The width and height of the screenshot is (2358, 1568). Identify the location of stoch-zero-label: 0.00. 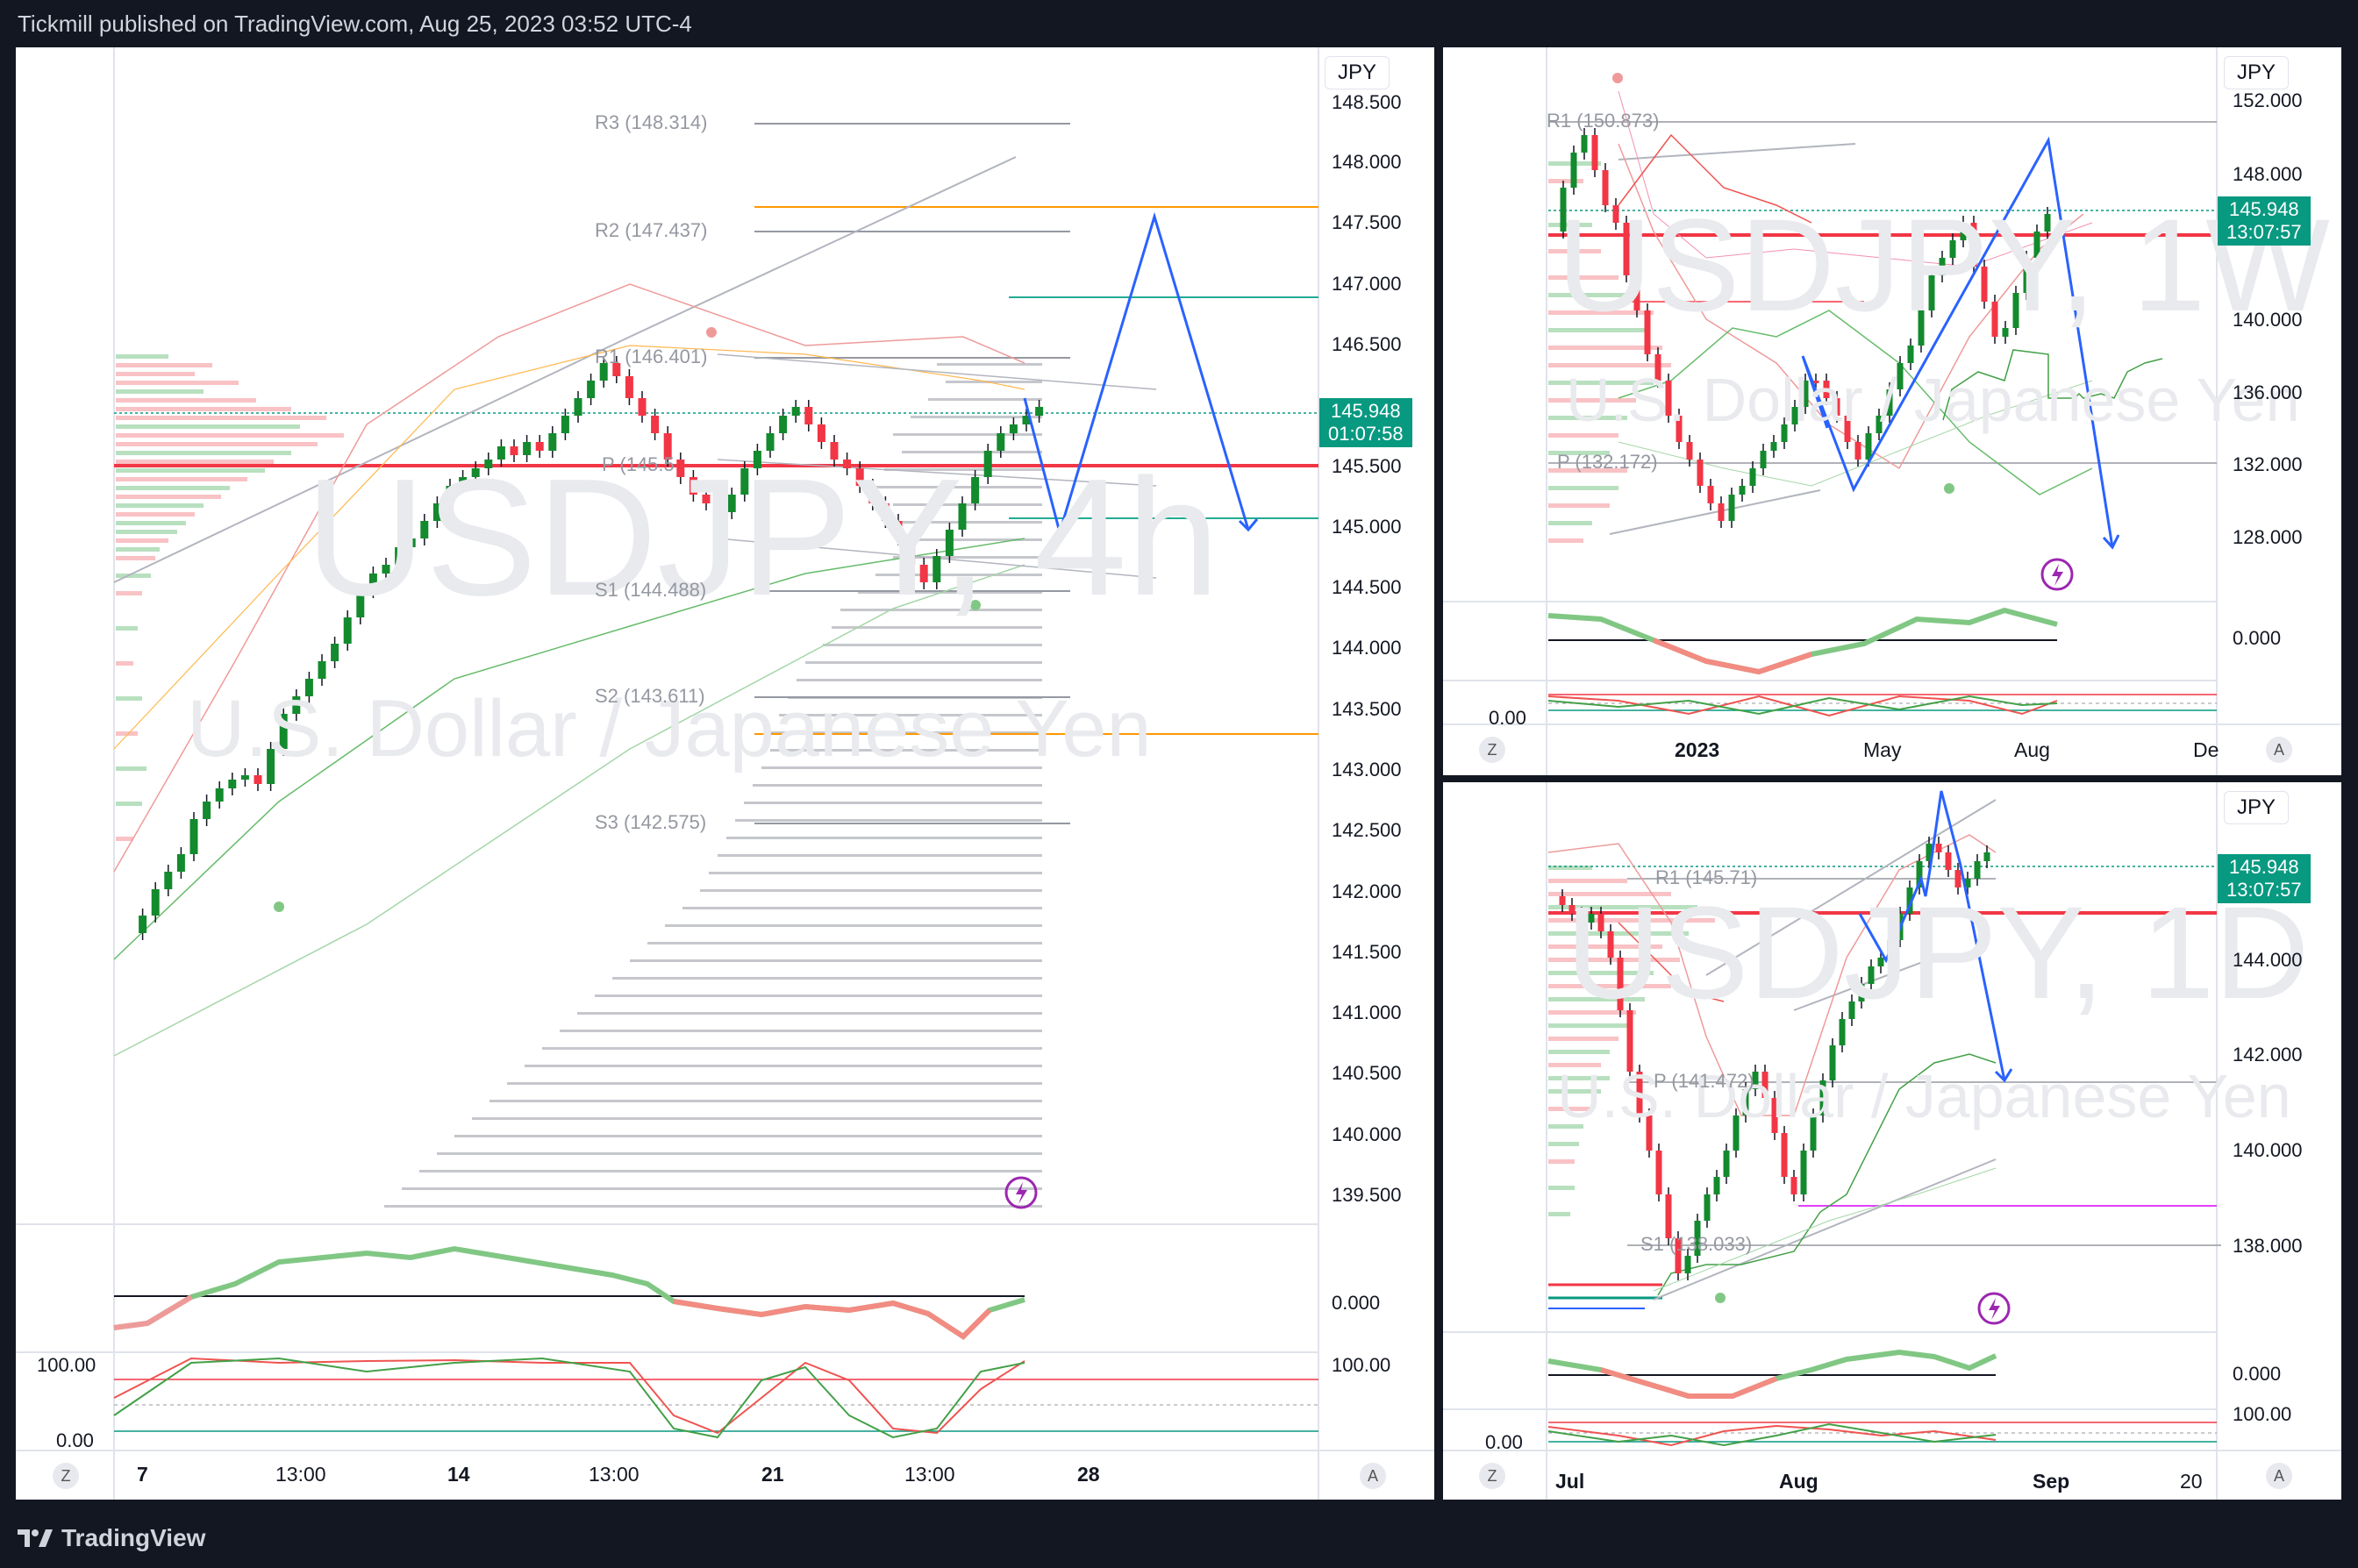
(1507, 718).